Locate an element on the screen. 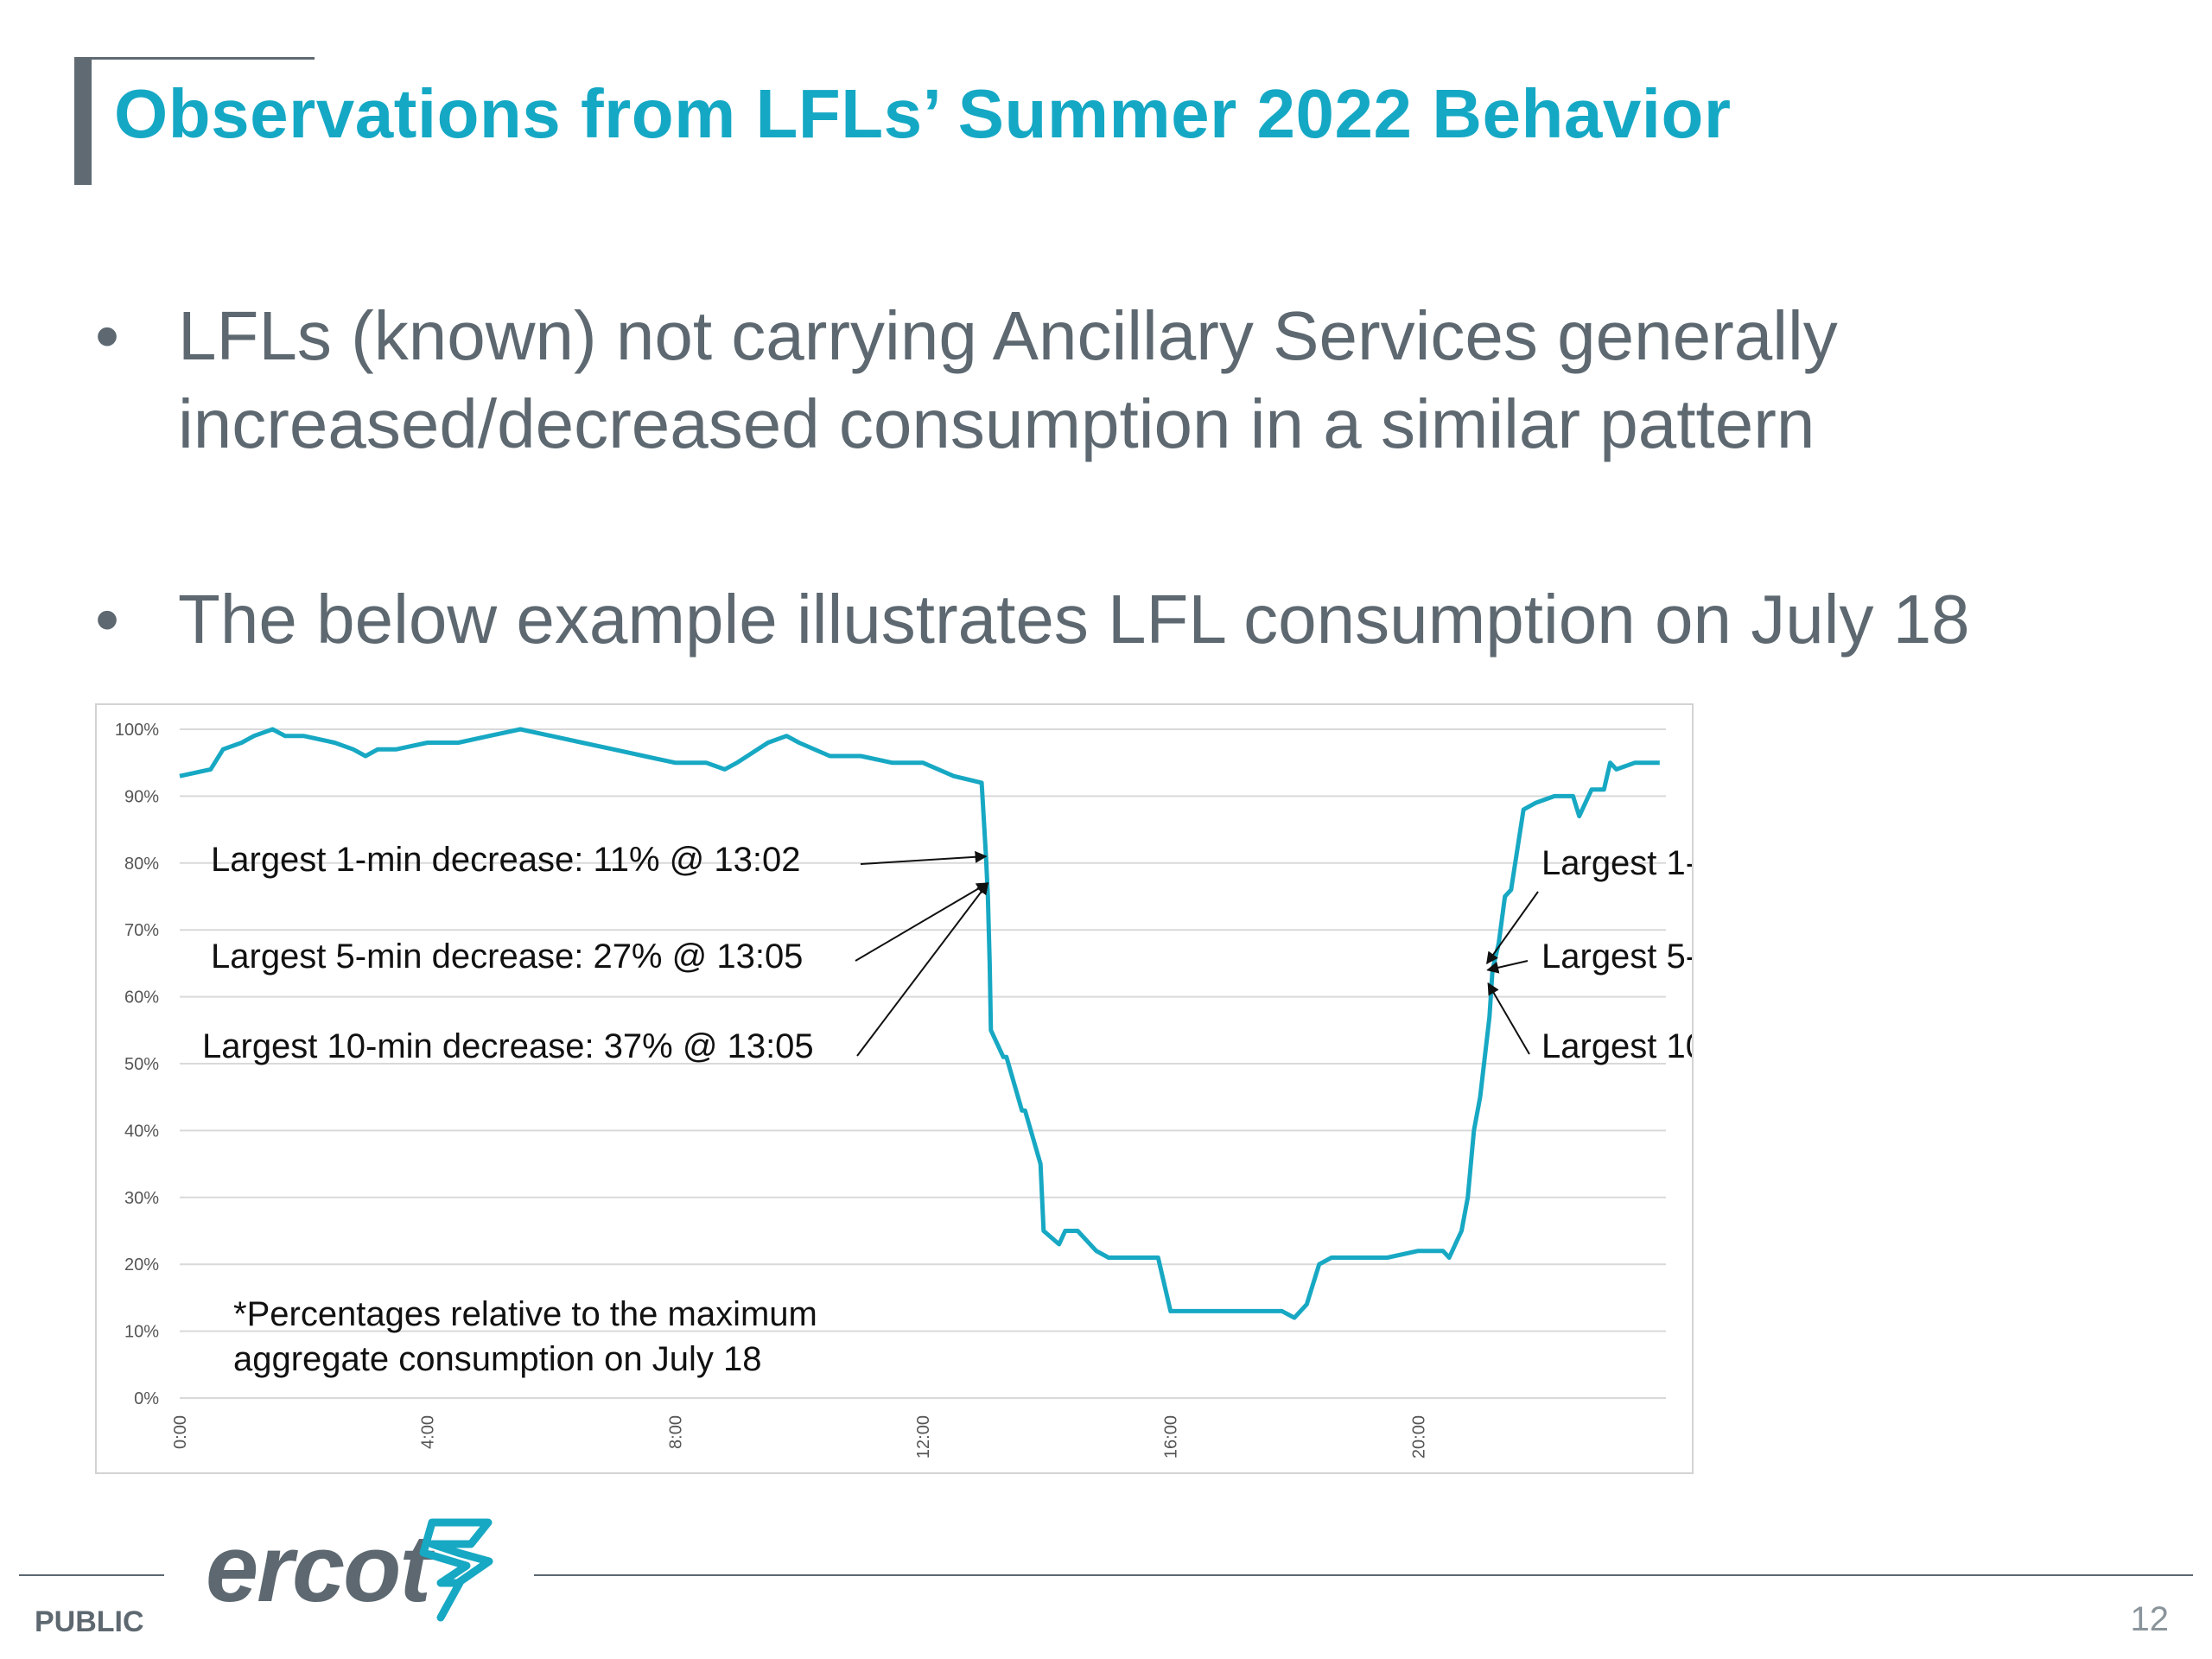  y-tick-label: 80% is located at coordinates (141, 864).